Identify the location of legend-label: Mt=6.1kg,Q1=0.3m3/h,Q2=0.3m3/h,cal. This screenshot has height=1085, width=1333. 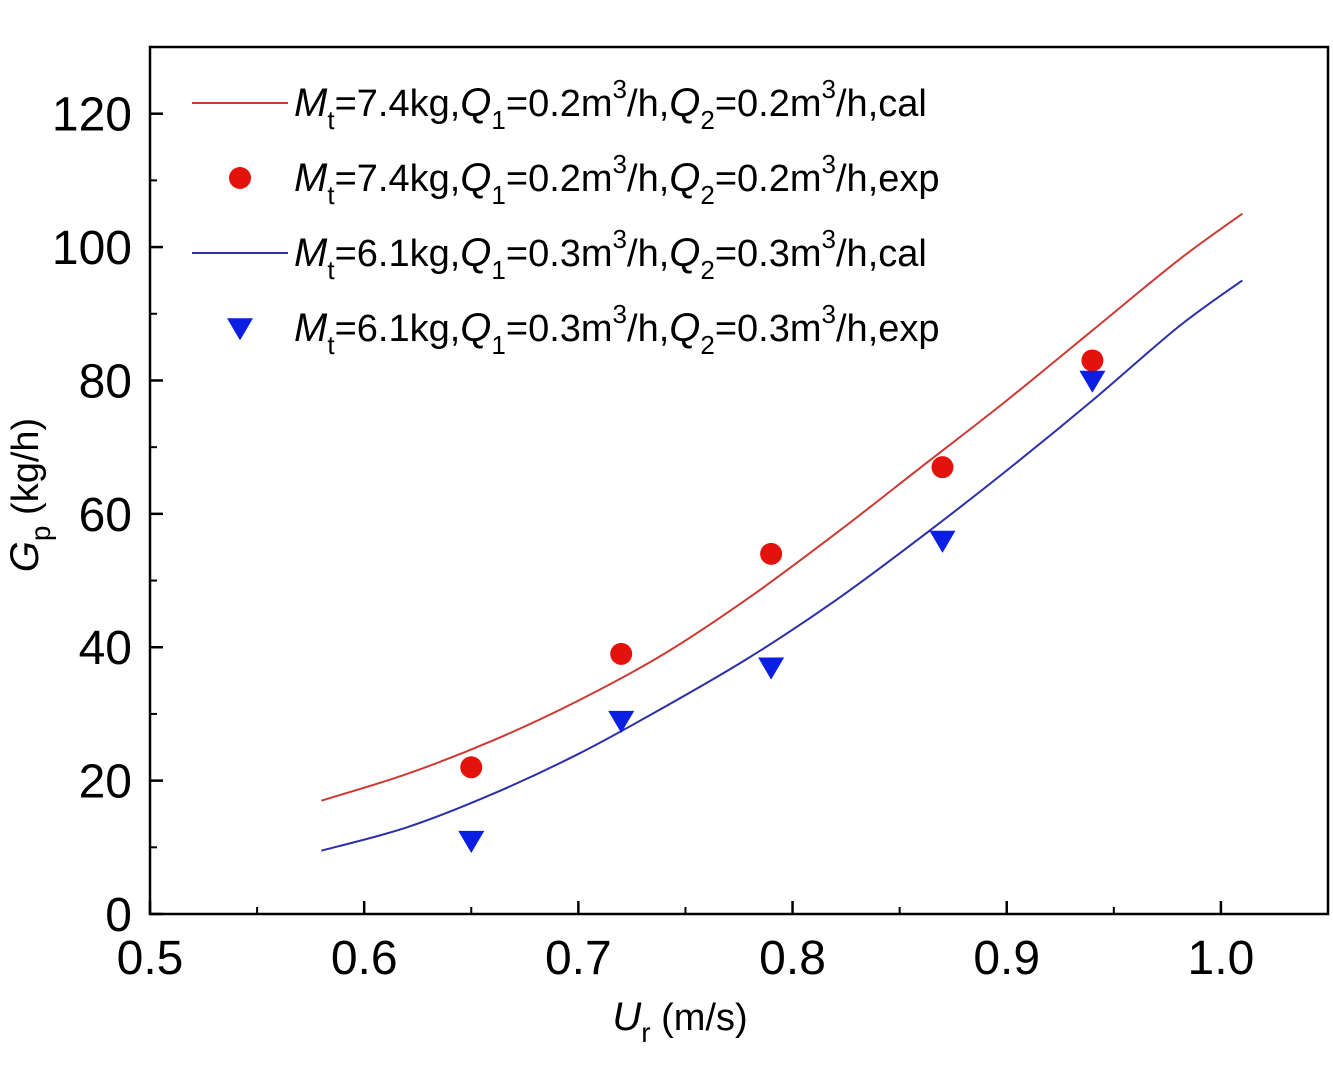
(610, 254).